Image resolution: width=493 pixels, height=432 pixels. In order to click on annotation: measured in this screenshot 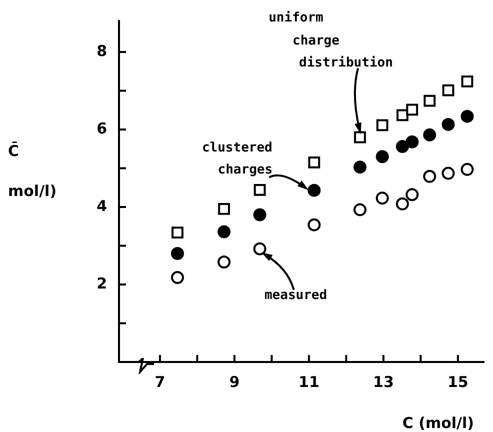, I will do `click(296, 296)`.